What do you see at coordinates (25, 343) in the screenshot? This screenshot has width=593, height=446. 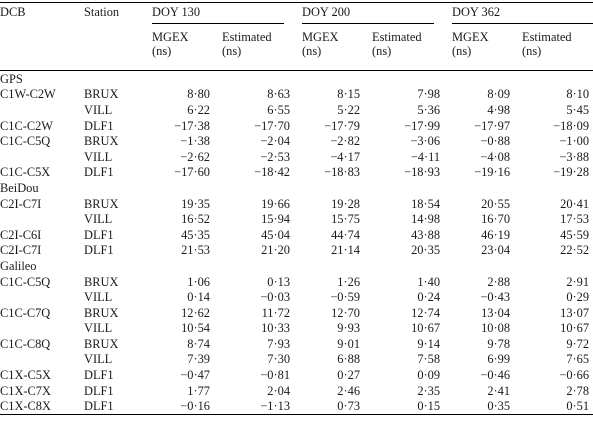 I see `cell-dcb: C1C-C8Q` at bounding box center [25, 343].